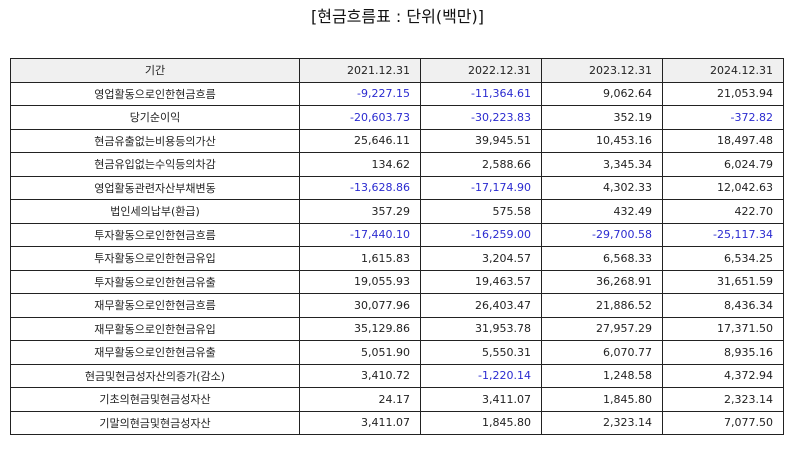 This screenshot has height=452, width=795. Describe the element at coordinates (723, 305) in the screenshot. I see `value-cell: 8,436.34` at that location.